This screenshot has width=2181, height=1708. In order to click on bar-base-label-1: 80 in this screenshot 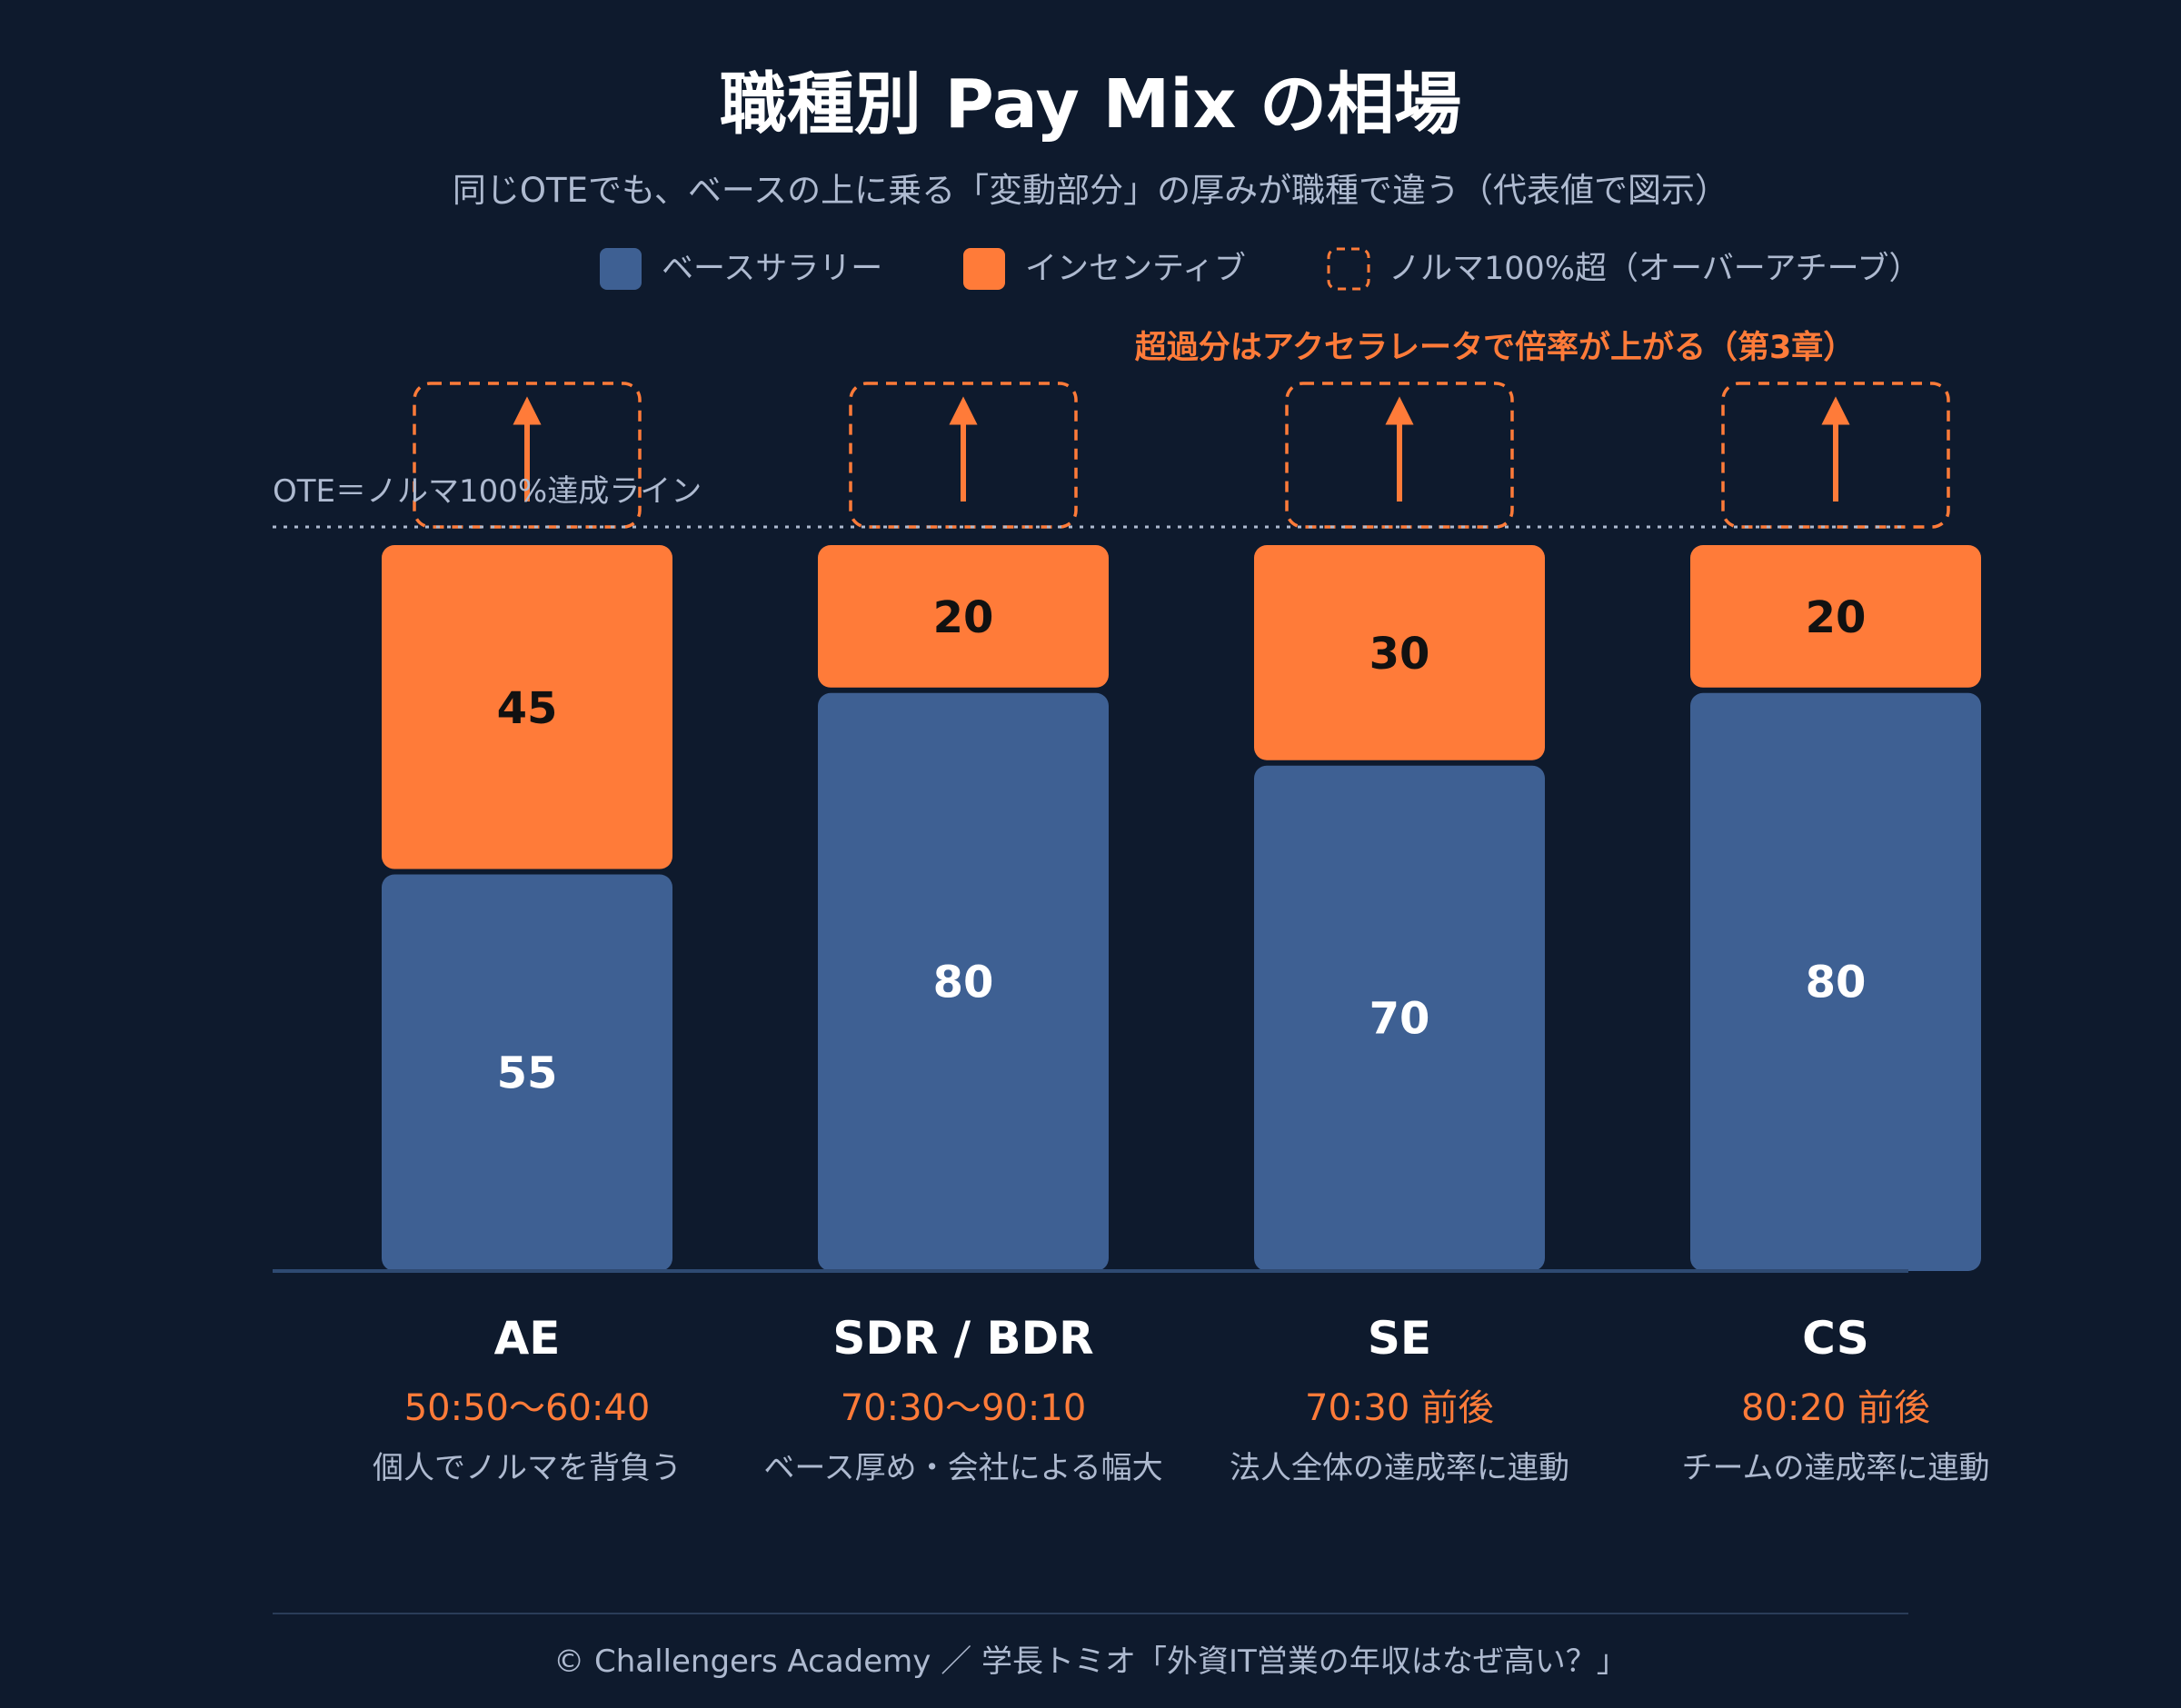, I will do `click(963, 982)`.